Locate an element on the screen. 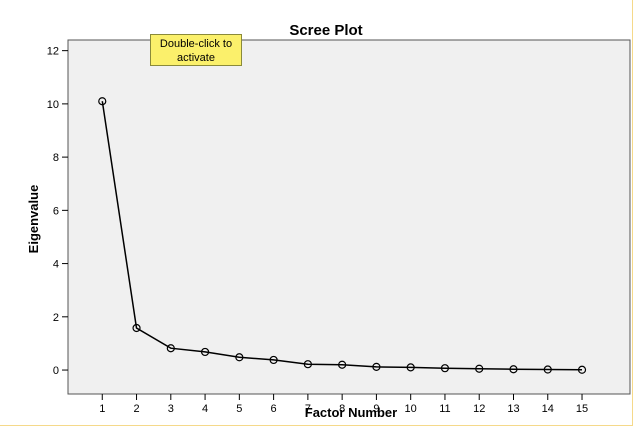  x-tick-label: 7 is located at coordinates (308, 409).